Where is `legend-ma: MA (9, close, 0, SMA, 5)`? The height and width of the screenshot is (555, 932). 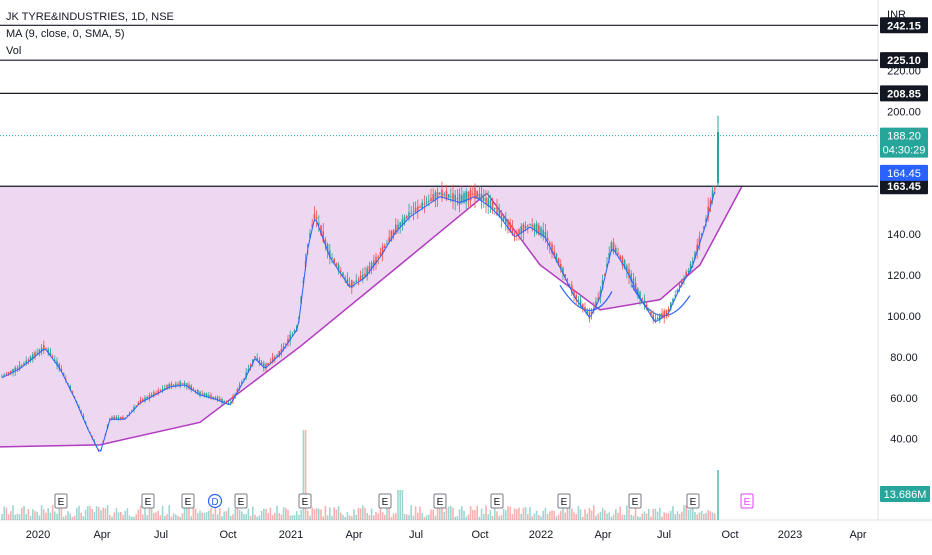
legend-ma: MA (9, close, 0, SMA, 5) is located at coordinates (65, 34).